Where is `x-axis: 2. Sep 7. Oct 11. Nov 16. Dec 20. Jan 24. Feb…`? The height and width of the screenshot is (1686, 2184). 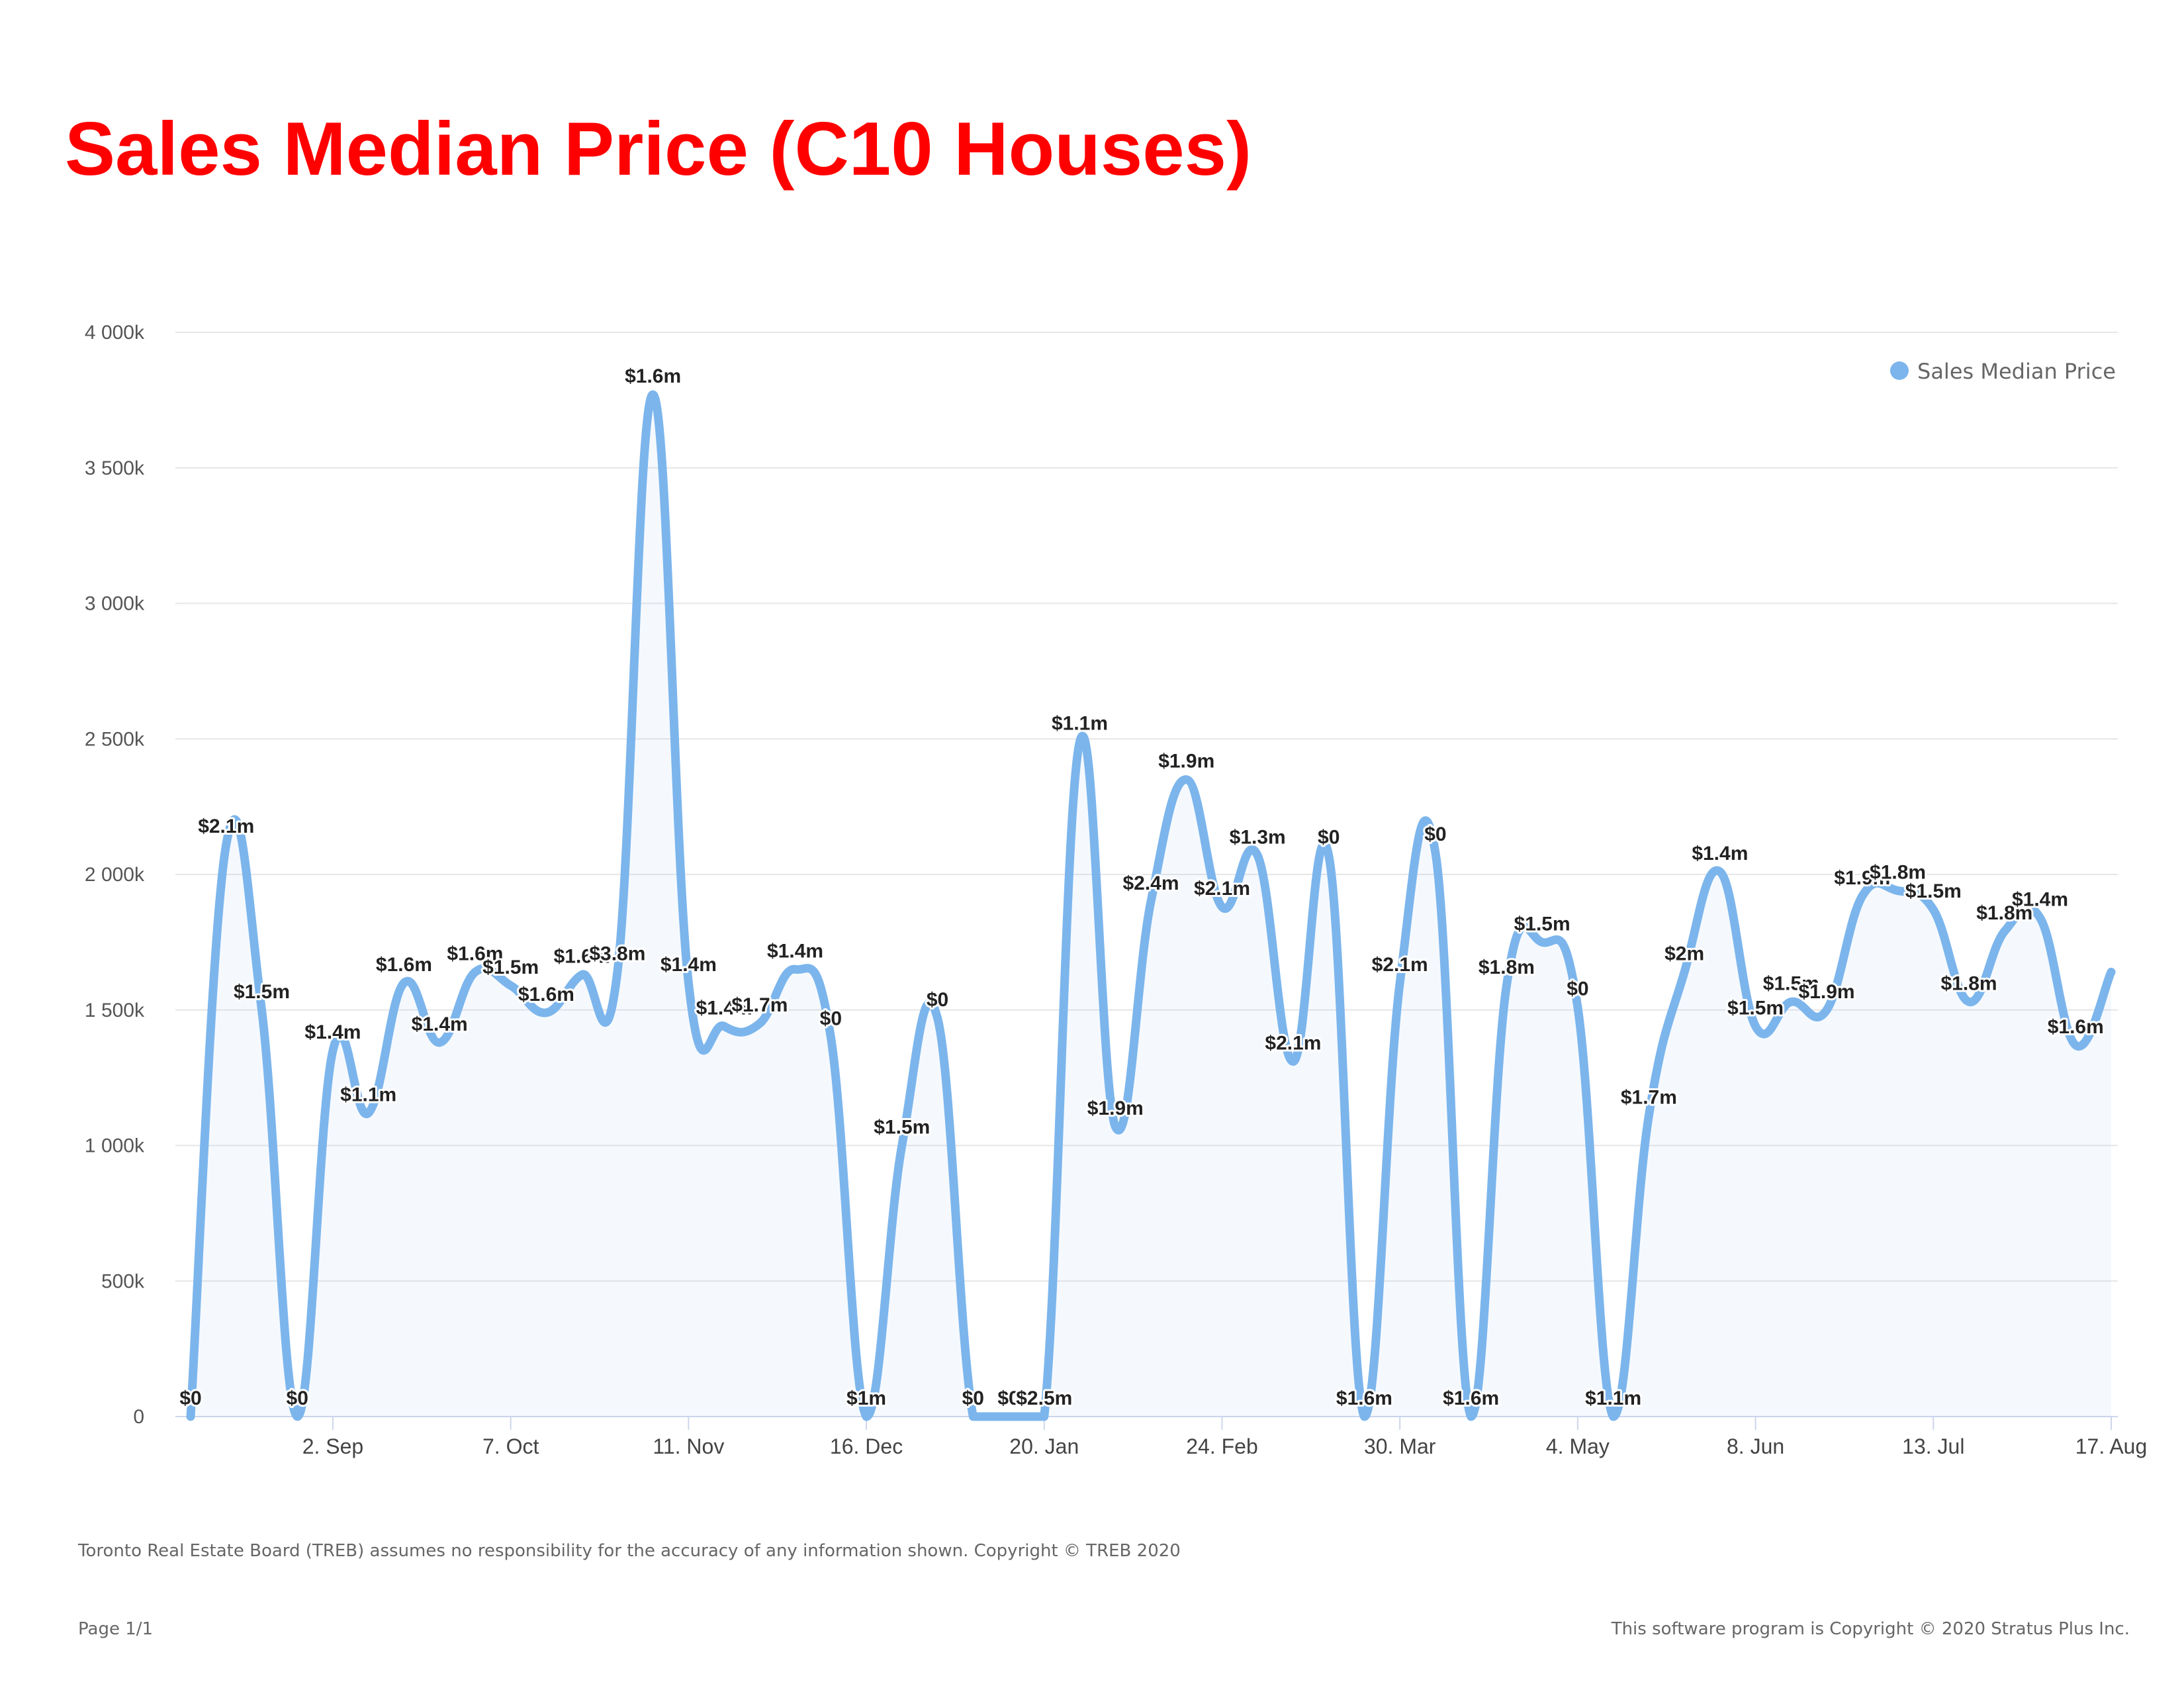
x-axis: 2. Sep 7. Oct 11. Nov 16. Dec 20. Jan 24. Feb… is located at coordinates (1161, 1437).